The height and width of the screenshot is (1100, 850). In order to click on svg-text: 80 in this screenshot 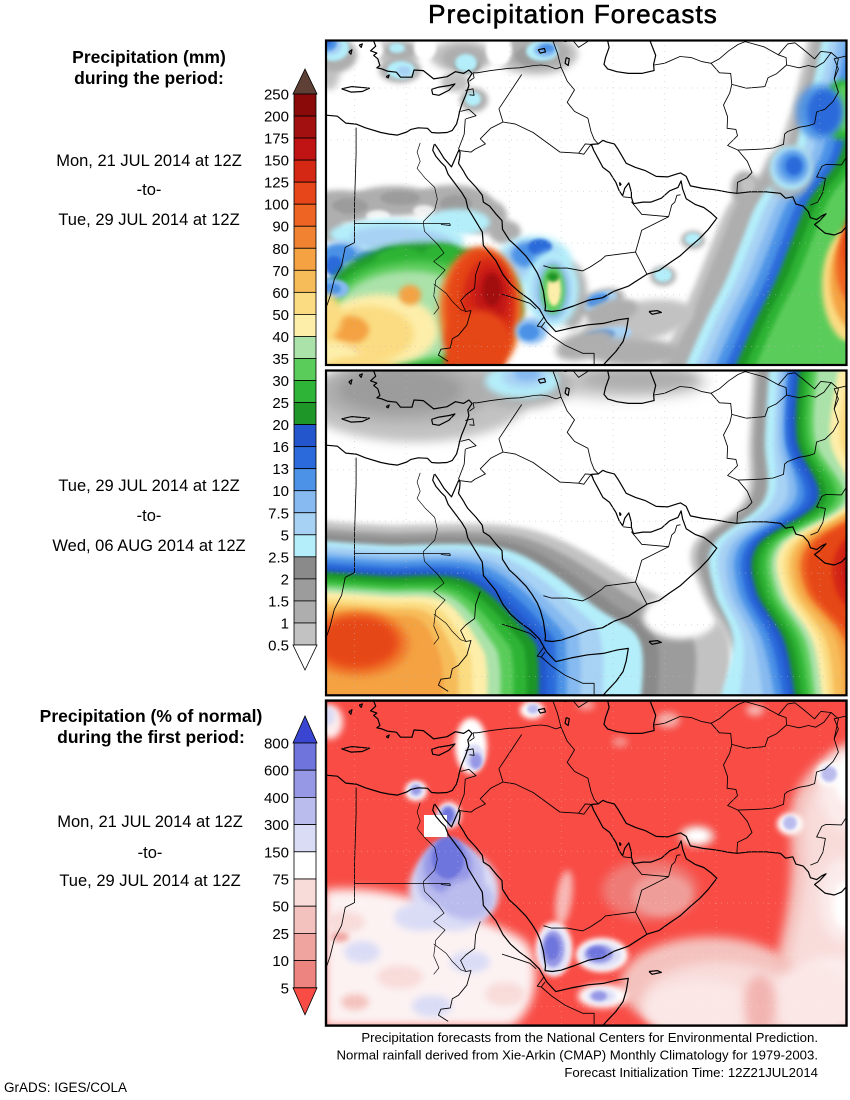, I will do `click(280, 249)`.